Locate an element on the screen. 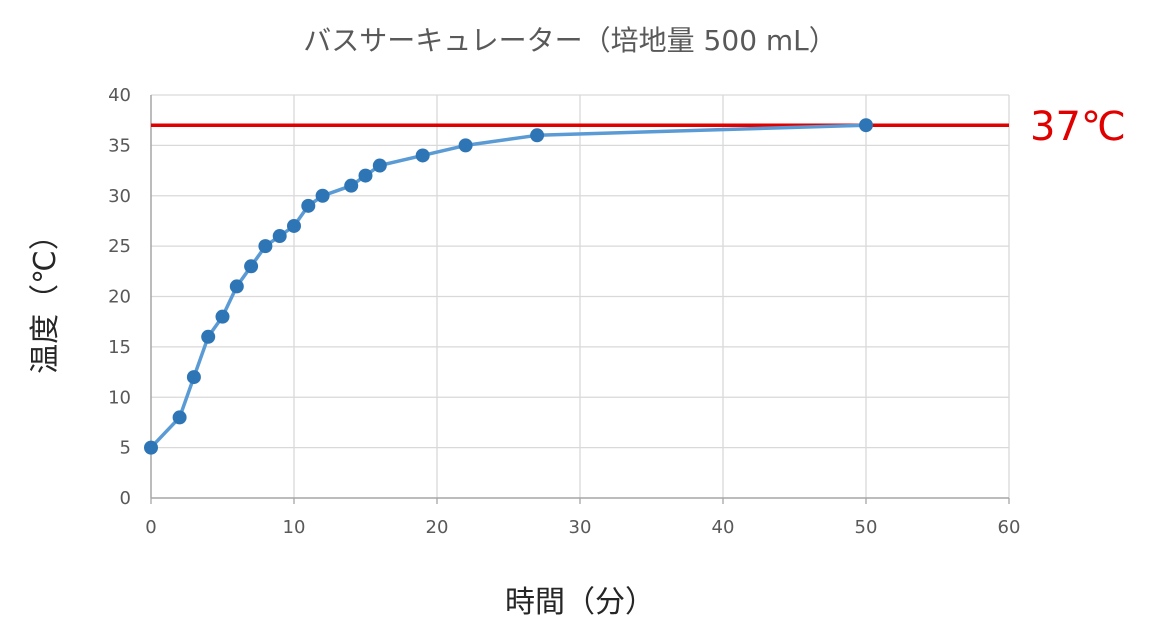 This screenshot has height=642, width=1160. y-tick-label: 30 is located at coordinates (119, 196).